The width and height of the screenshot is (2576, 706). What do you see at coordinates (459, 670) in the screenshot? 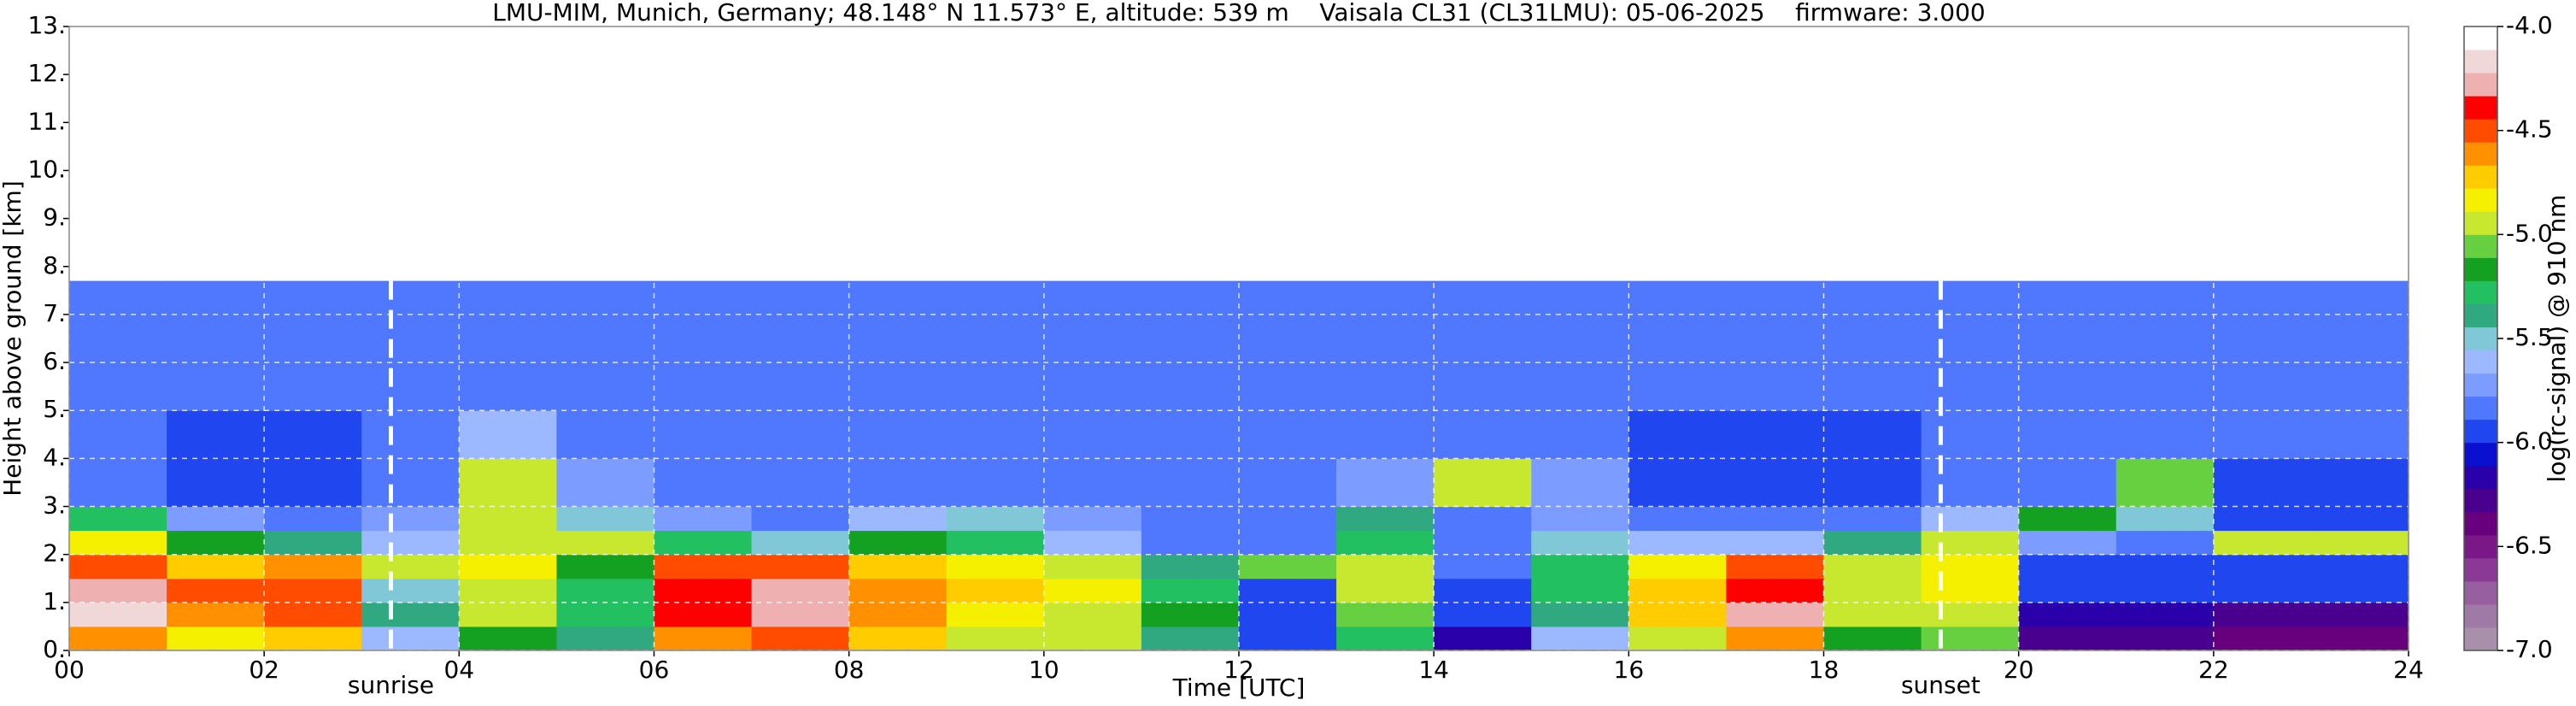
I see `x-tick-label: 04` at bounding box center [459, 670].